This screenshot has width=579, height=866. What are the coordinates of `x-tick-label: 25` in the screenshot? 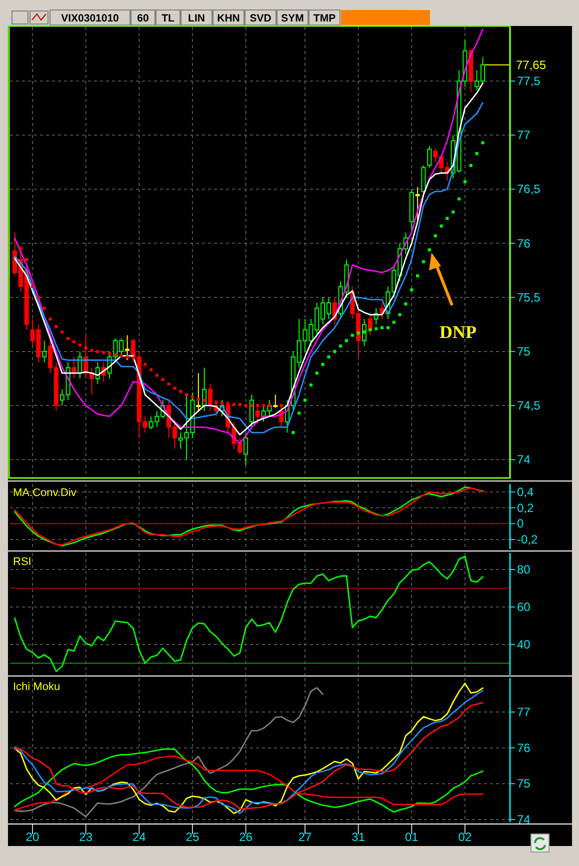 It's located at (193, 837).